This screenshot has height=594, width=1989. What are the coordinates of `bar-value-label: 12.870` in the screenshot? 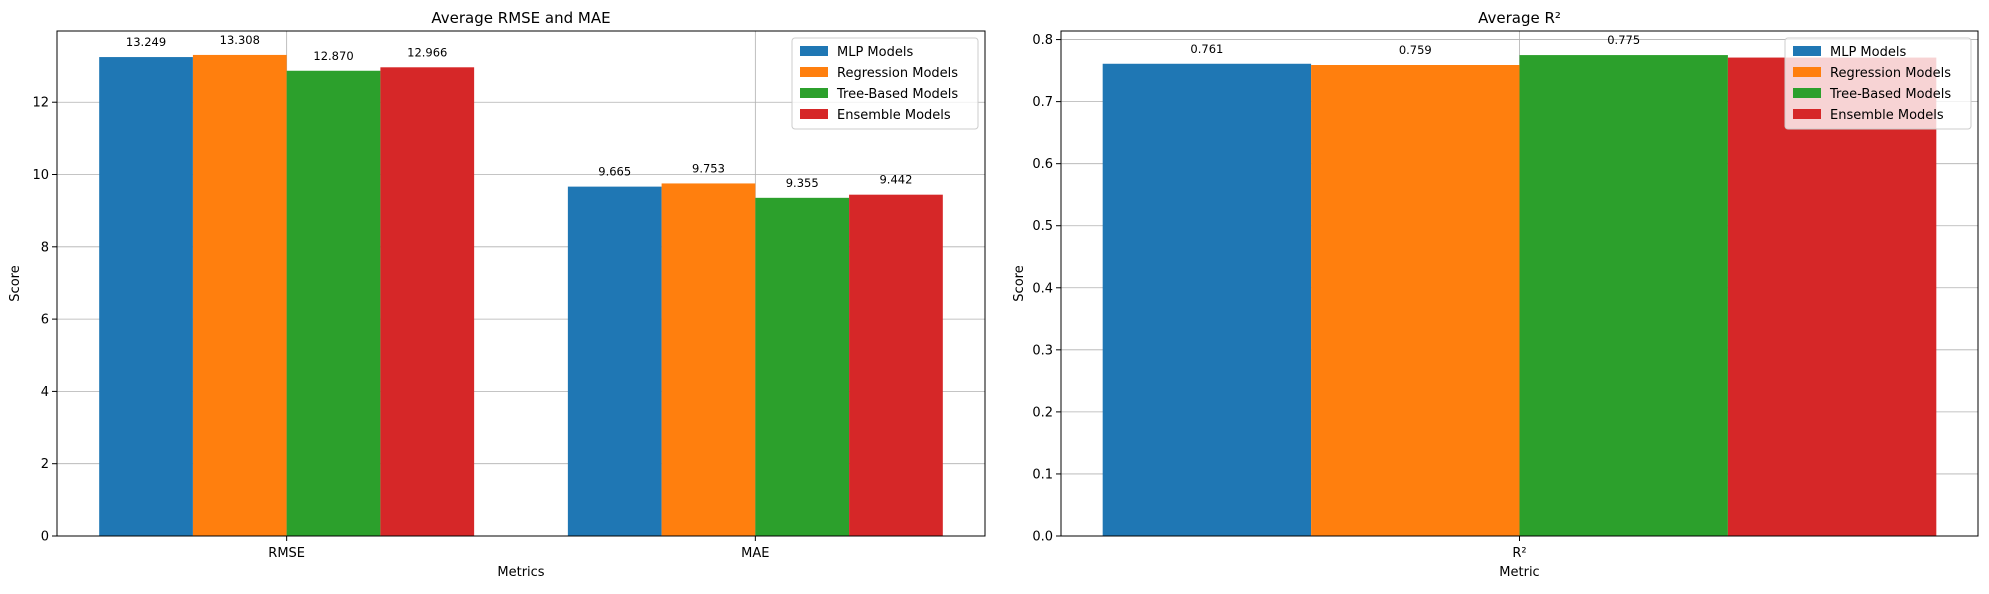 It's located at (333, 56).